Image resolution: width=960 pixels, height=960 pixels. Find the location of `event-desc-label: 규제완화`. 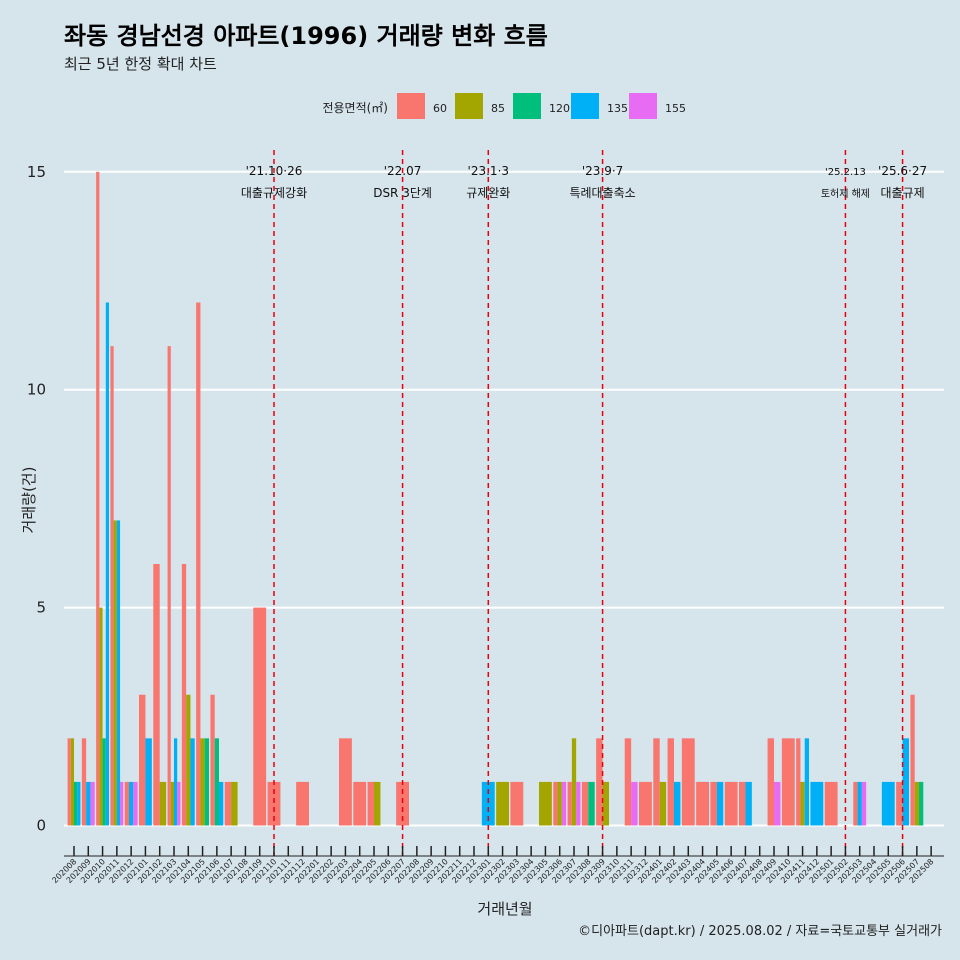

event-desc-label: 규제완화 is located at coordinates (488, 193).